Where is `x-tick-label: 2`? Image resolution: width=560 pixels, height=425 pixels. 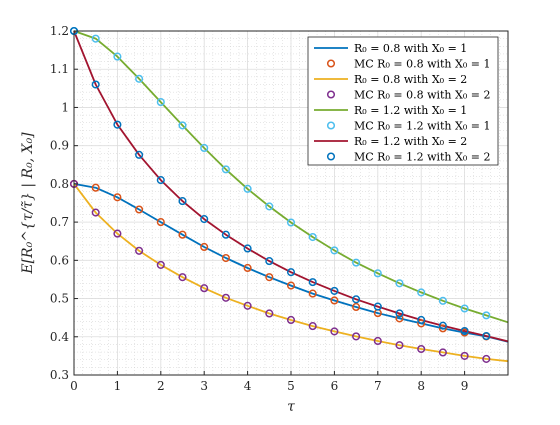 x-tick-label: 2 is located at coordinates (161, 386).